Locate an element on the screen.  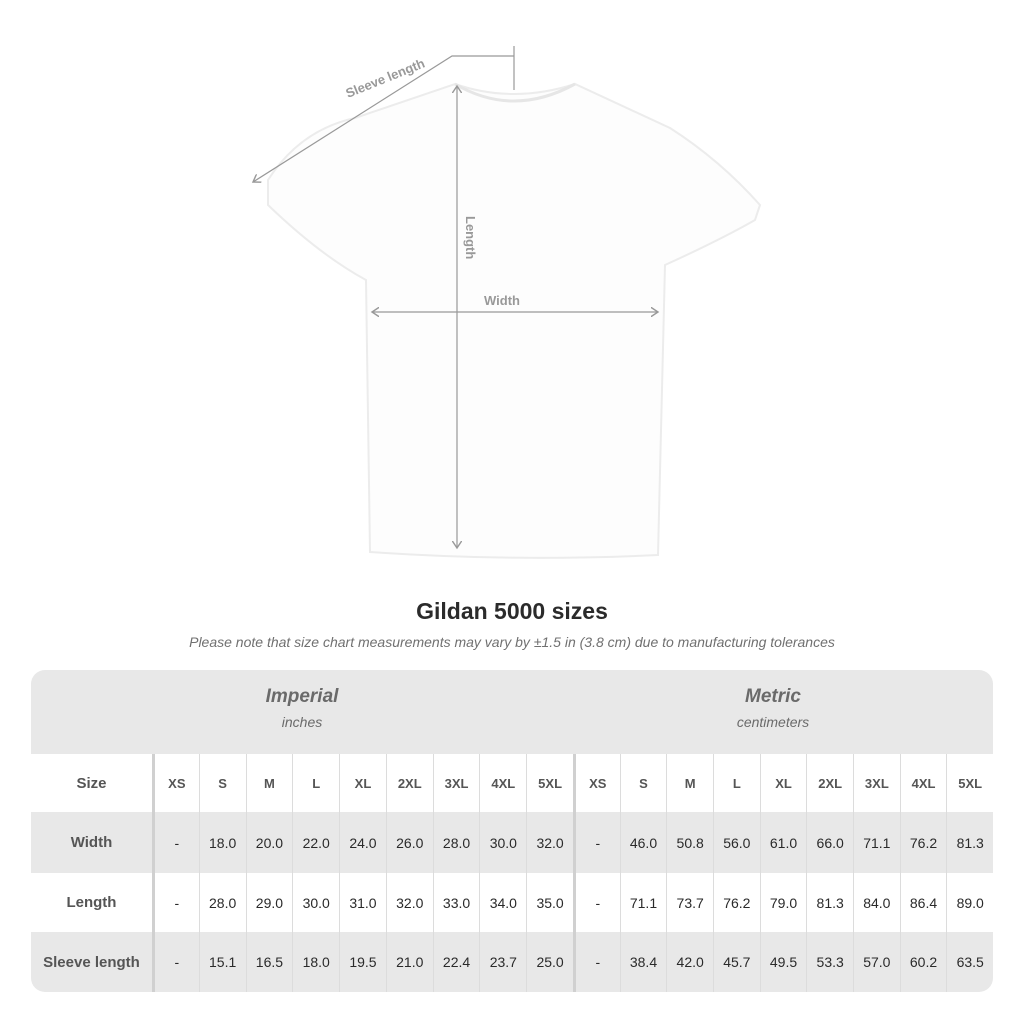
imperial-value: 21.0 is located at coordinates (409, 962).